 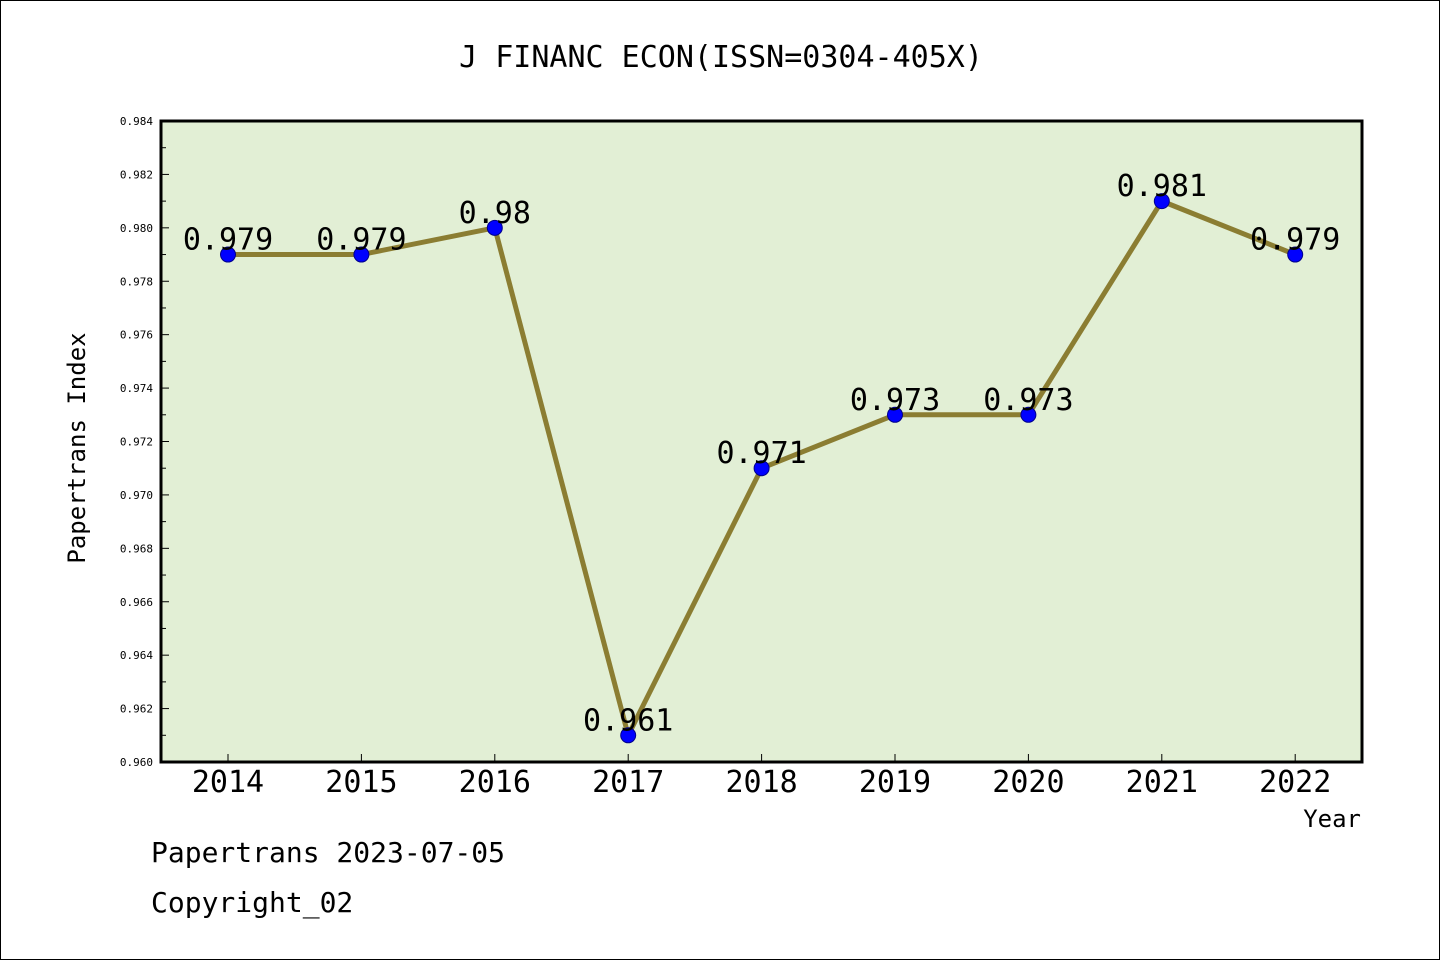 I want to click on x-axis: 2014 2015 2016 2017 2018 2019 2020 2021 2022, so click(x=761, y=777).